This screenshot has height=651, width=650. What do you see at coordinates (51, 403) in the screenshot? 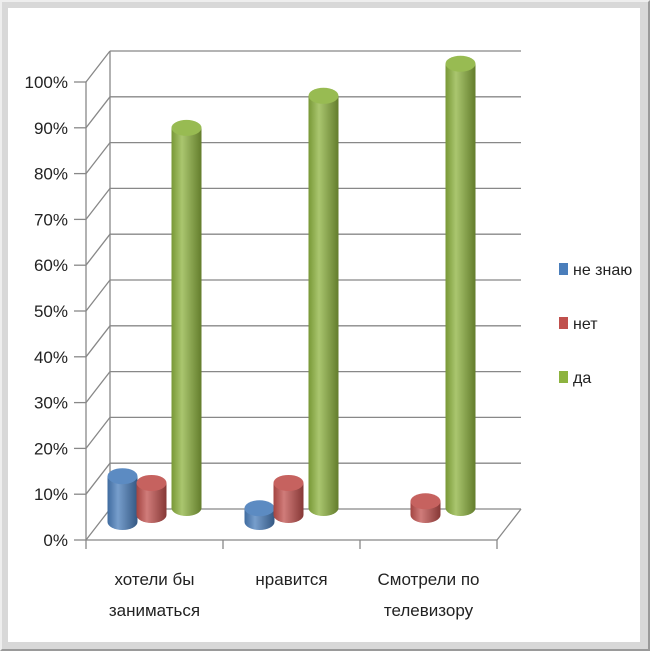
I see `y-tick-label: 30%` at bounding box center [51, 403].